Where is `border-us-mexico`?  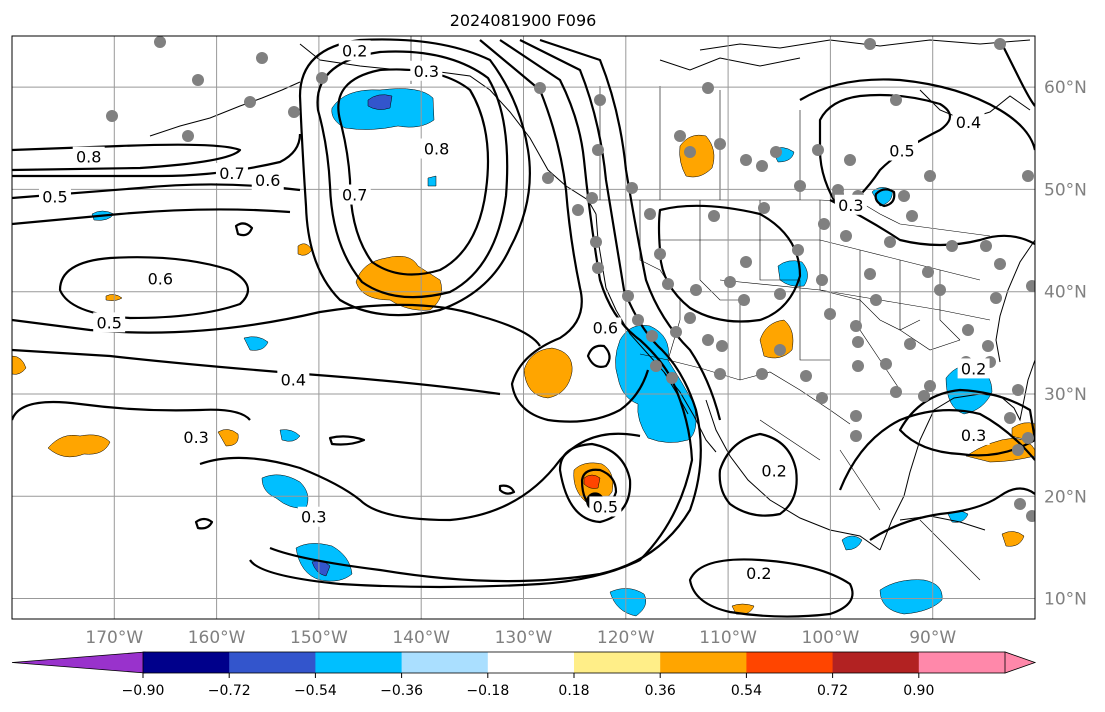
border-us-mexico is located at coordinates (745, 389).